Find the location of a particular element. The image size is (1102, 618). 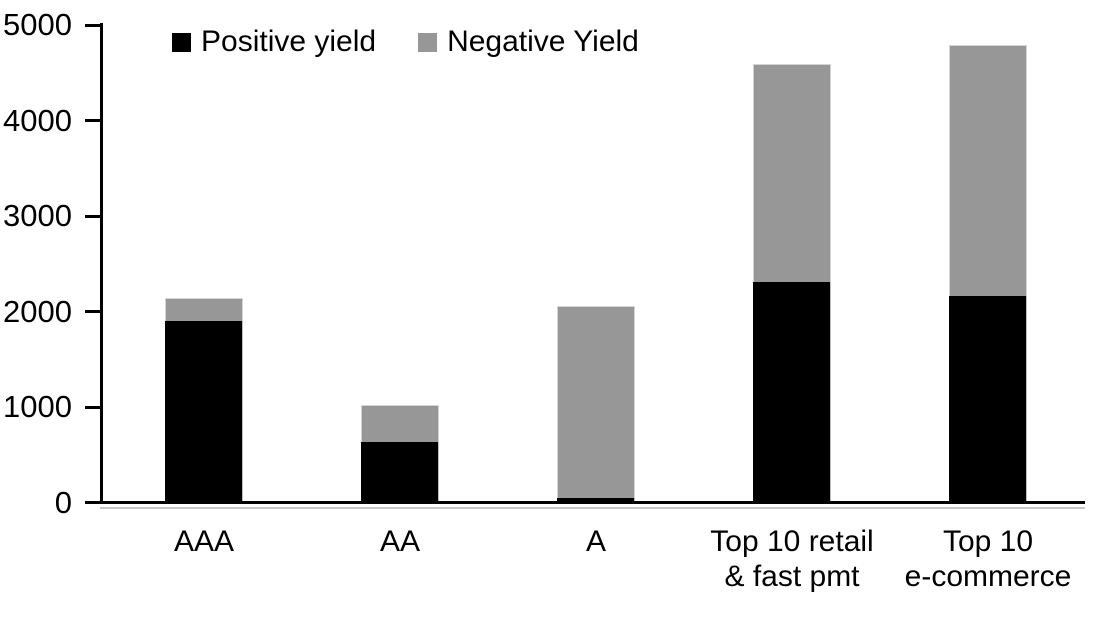

bar-a is located at coordinates (596, 404).